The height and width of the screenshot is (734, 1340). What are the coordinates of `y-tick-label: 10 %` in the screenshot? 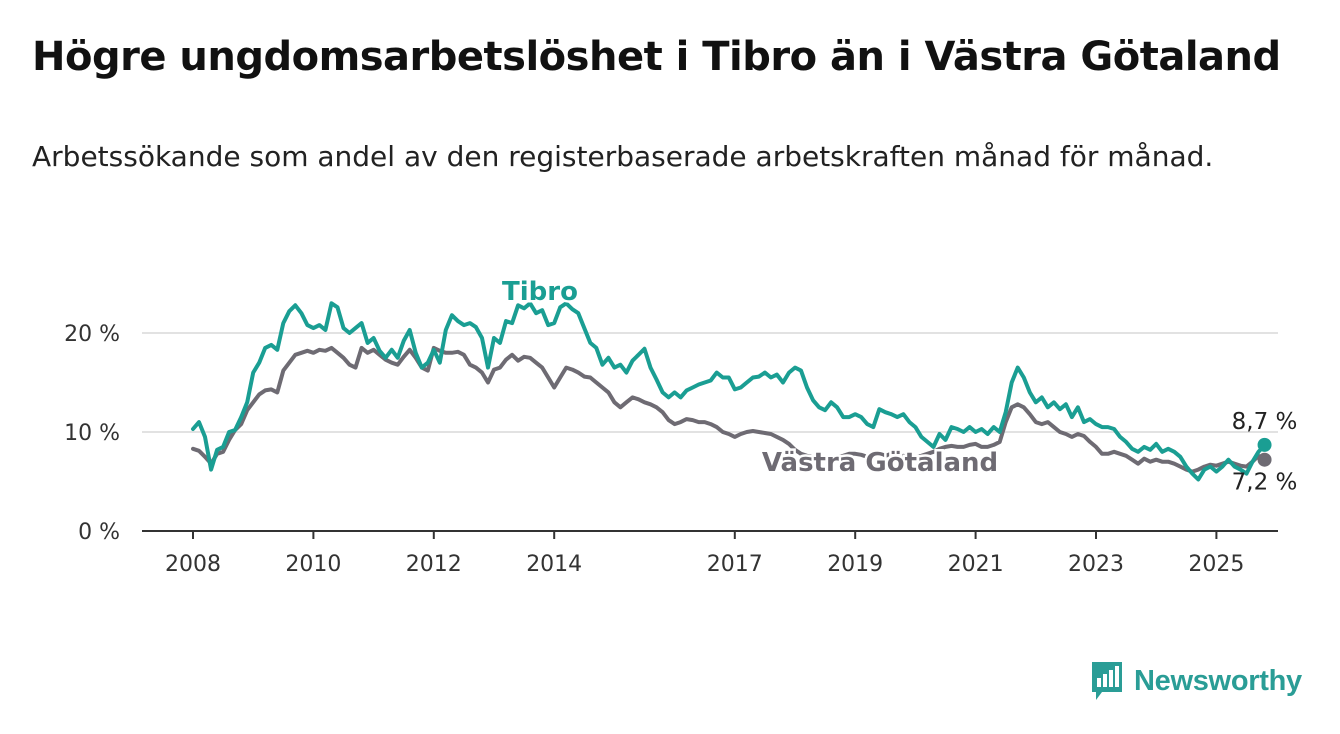 It's located at (92, 433).